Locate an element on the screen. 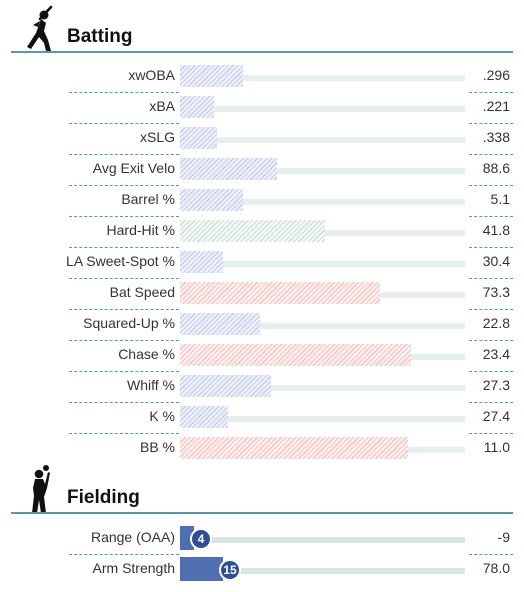 This screenshot has width=524, height=592. metric-label: LA Sweet-Spot % is located at coordinates (120, 261).